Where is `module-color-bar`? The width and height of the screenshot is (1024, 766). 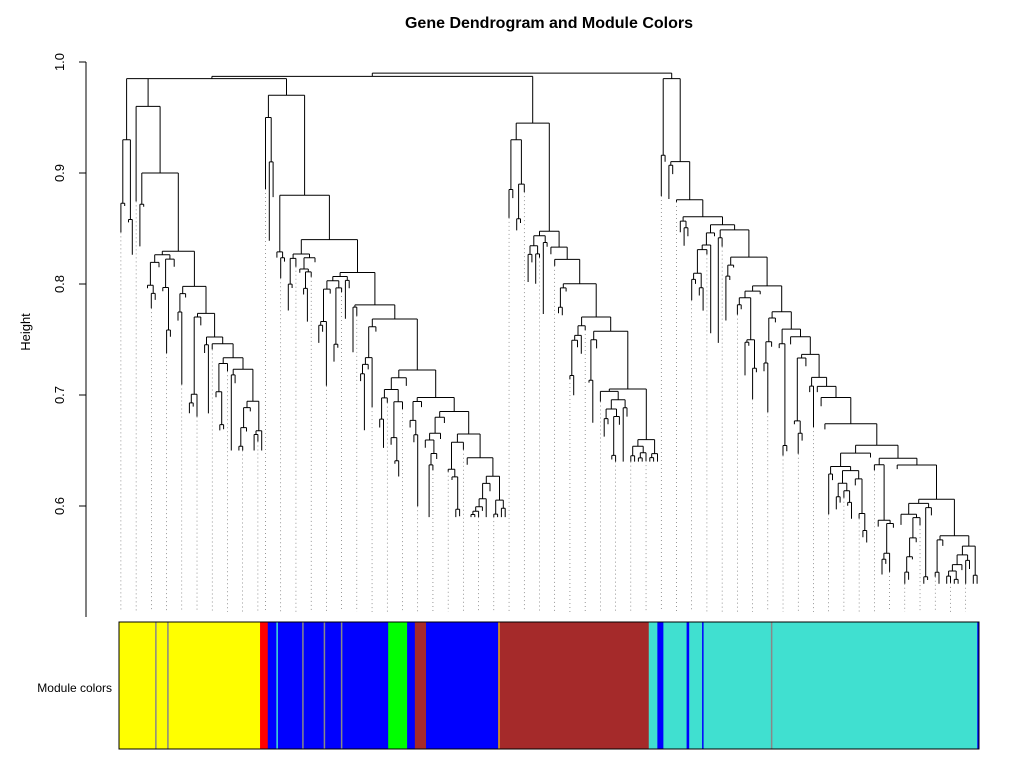
module-color-bar is located at coordinates (549, 685).